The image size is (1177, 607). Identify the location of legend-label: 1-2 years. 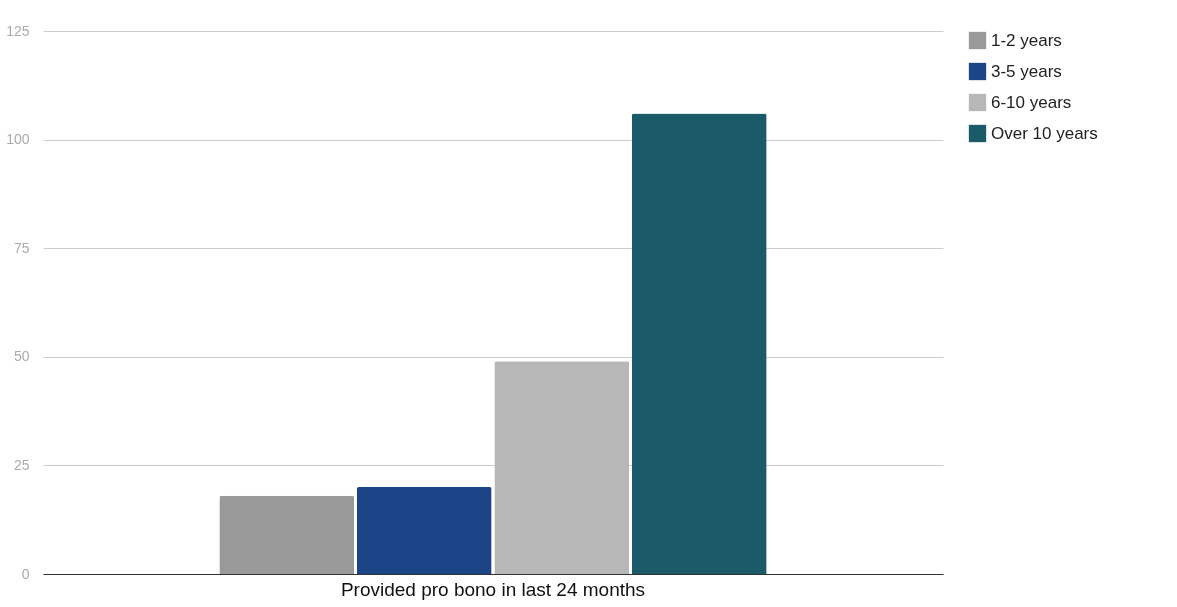
(1026, 40).